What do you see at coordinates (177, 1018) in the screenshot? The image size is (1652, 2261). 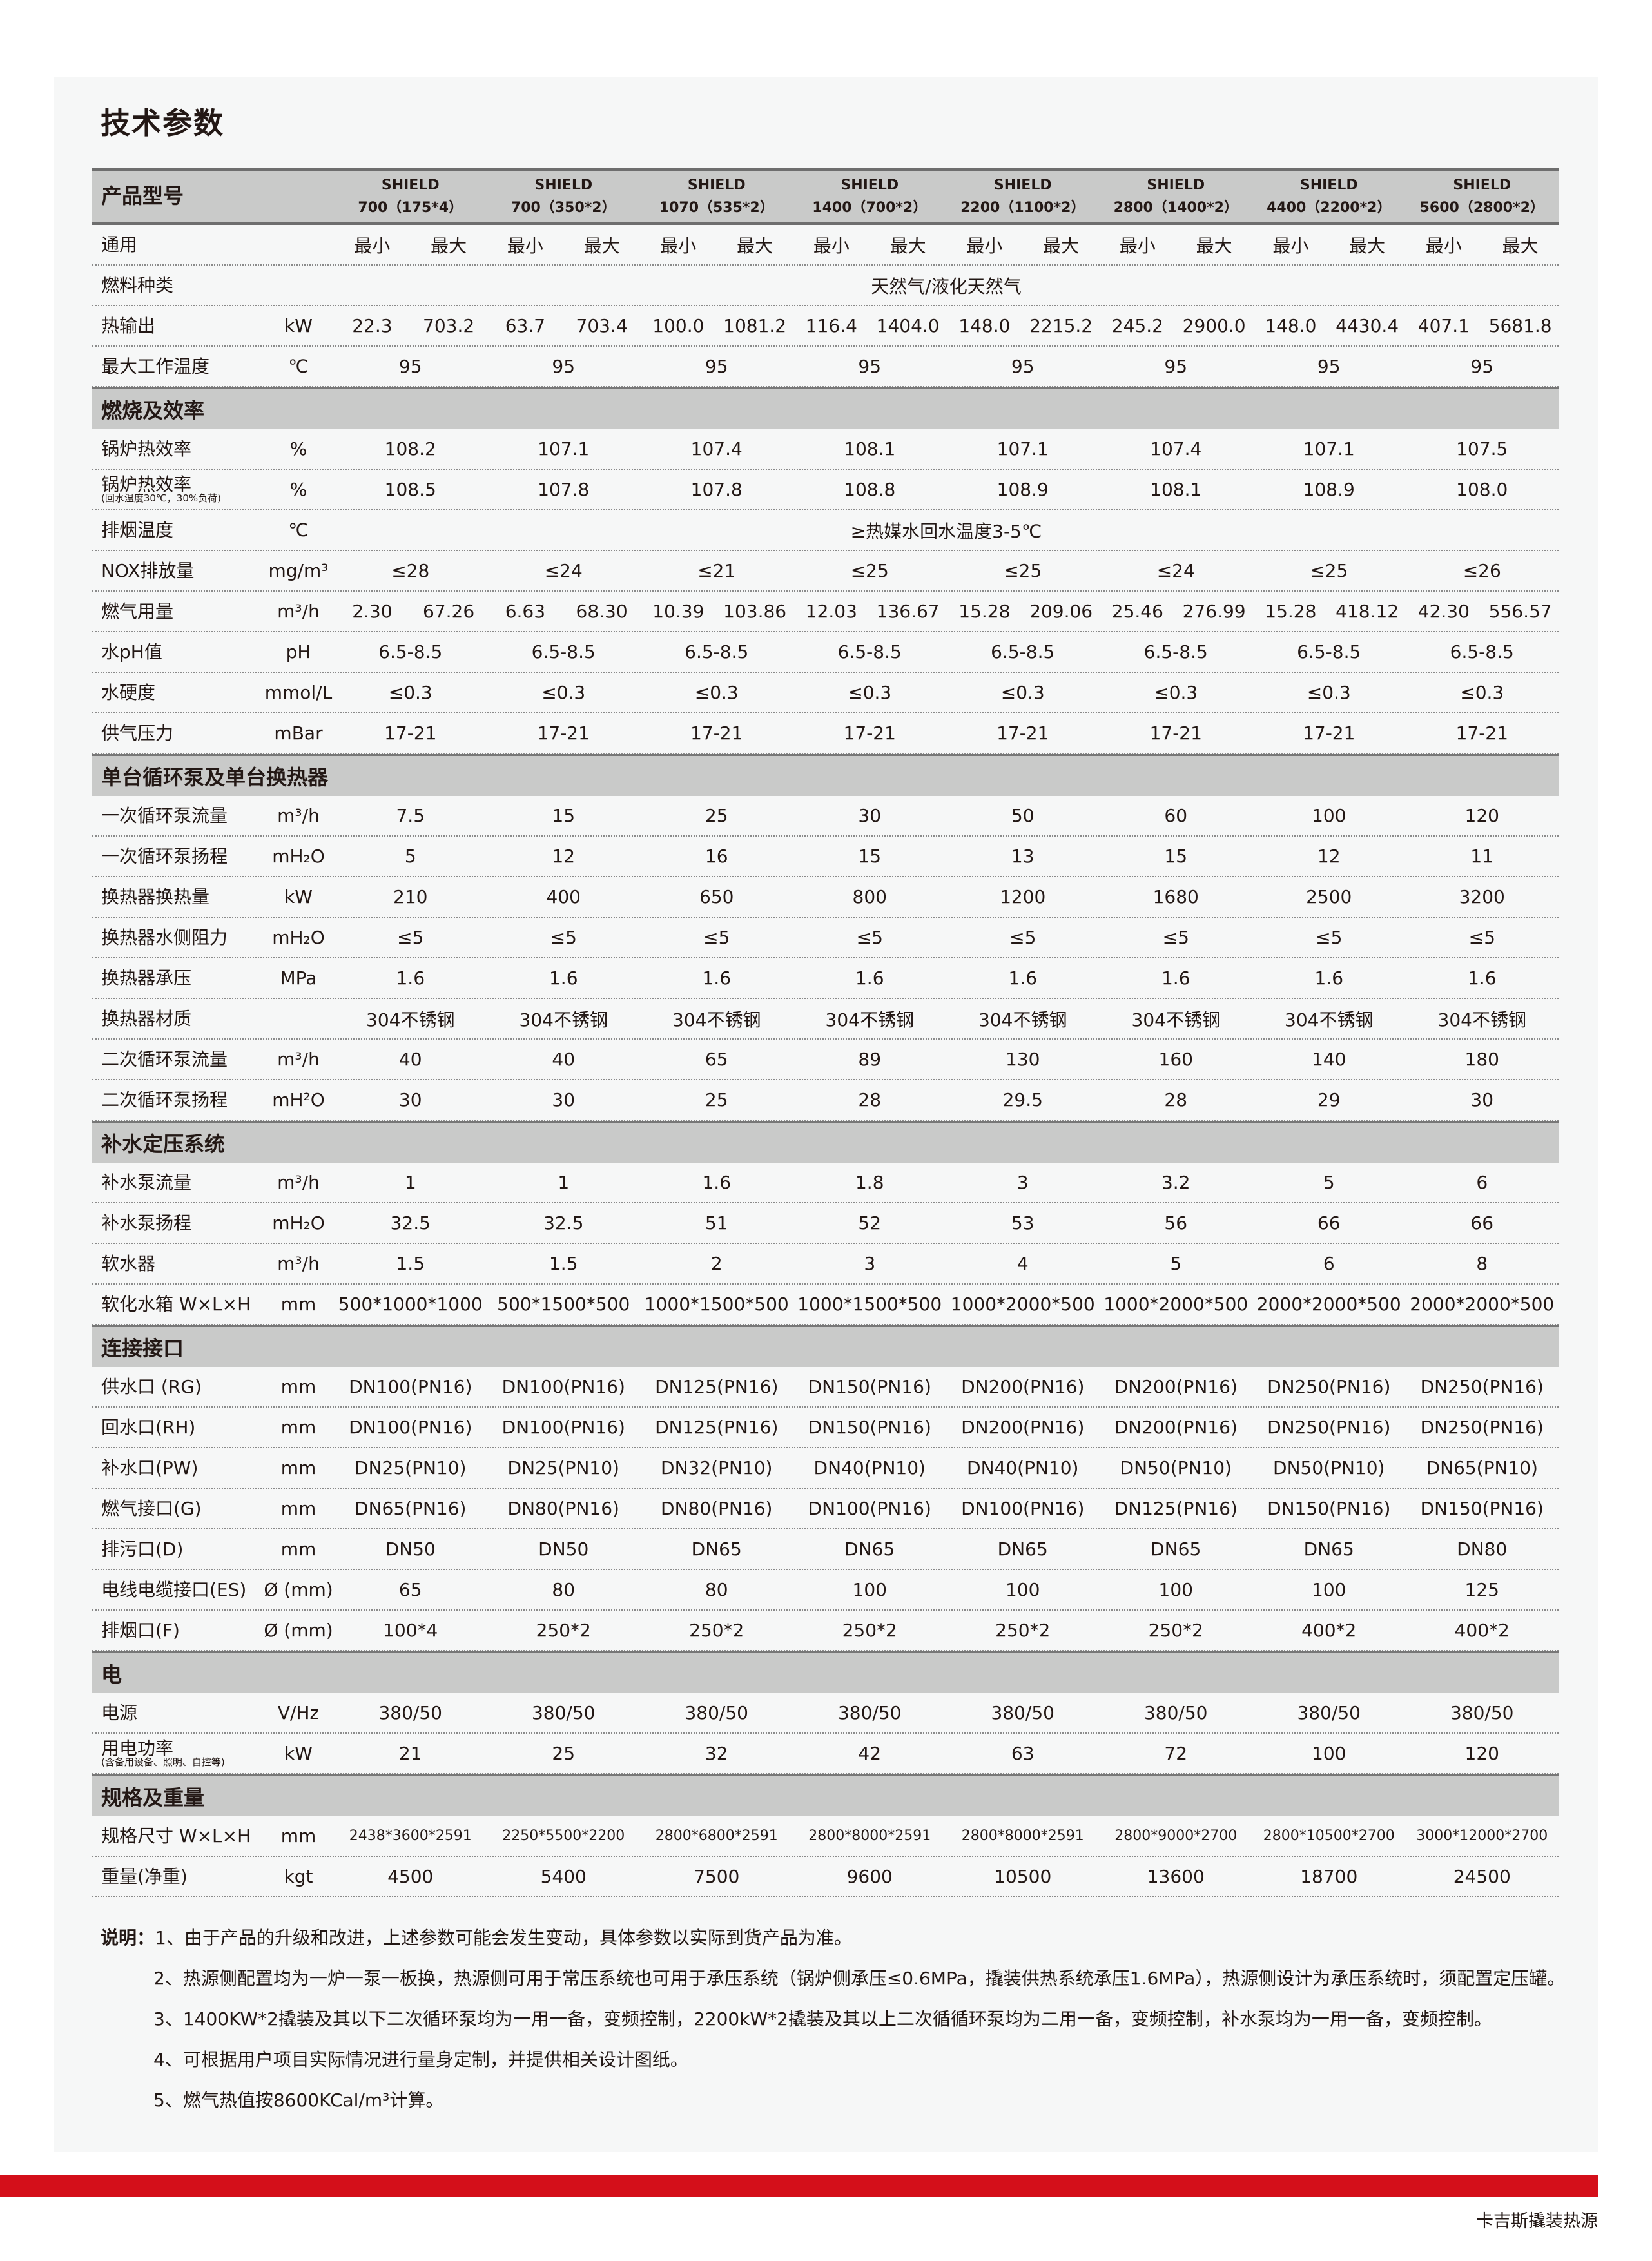 I see `row-label: 换热器材质` at bounding box center [177, 1018].